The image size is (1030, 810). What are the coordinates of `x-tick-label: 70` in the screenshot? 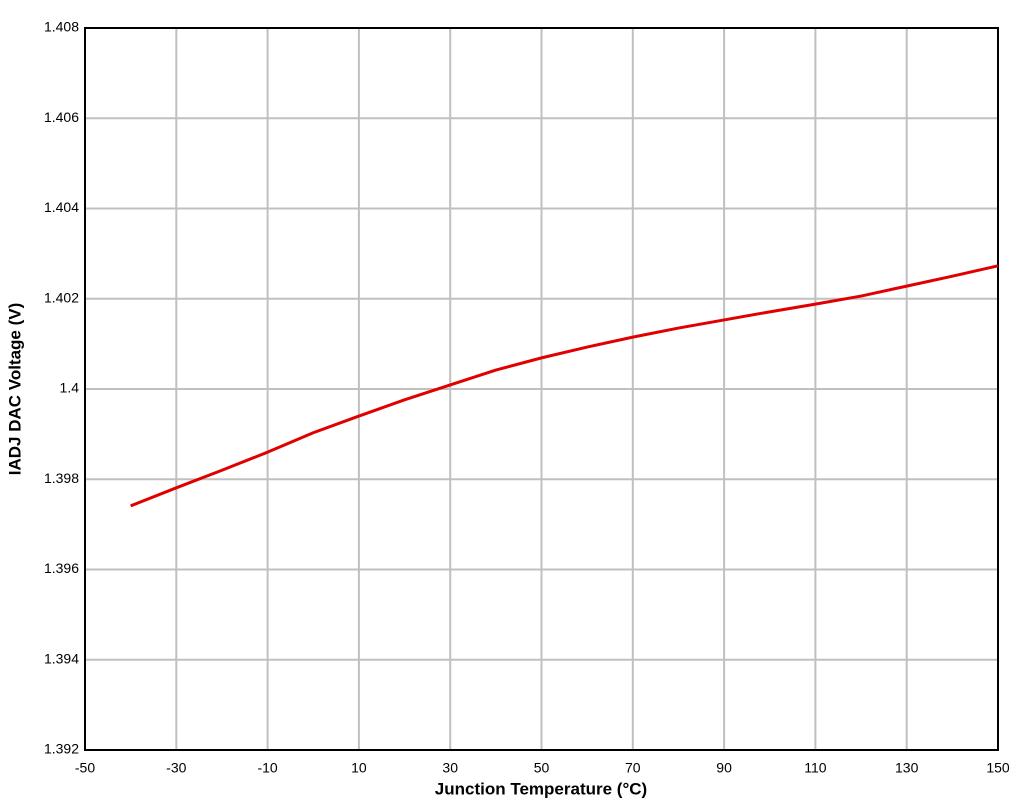 It's located at (633, 768).